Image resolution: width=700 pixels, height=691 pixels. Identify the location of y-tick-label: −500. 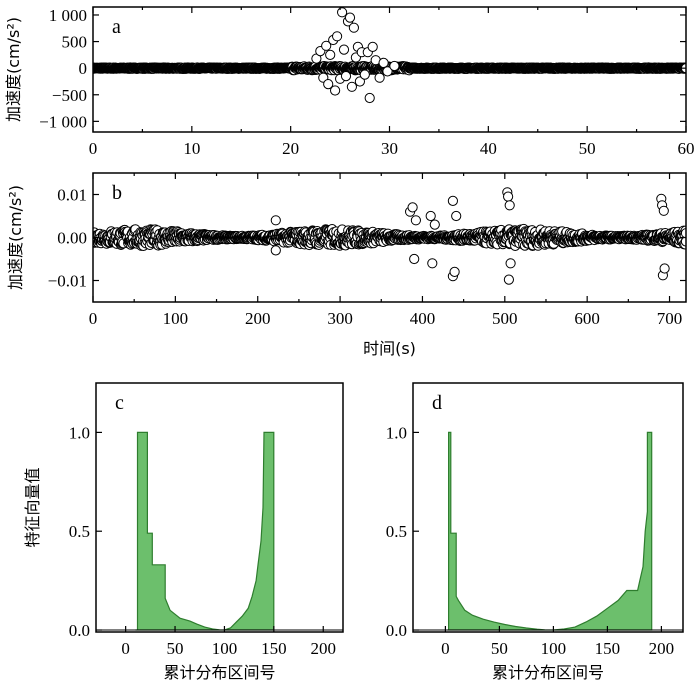
(69, 95).